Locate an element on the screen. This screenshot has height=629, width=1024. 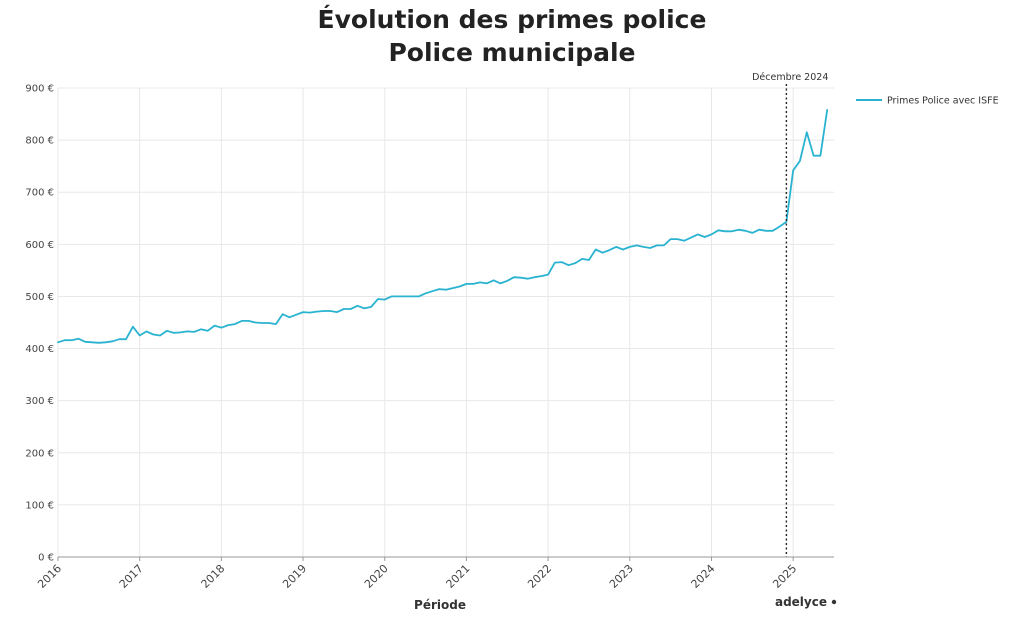
y-tick-label: 100 € is located at coordinates (39, 505).